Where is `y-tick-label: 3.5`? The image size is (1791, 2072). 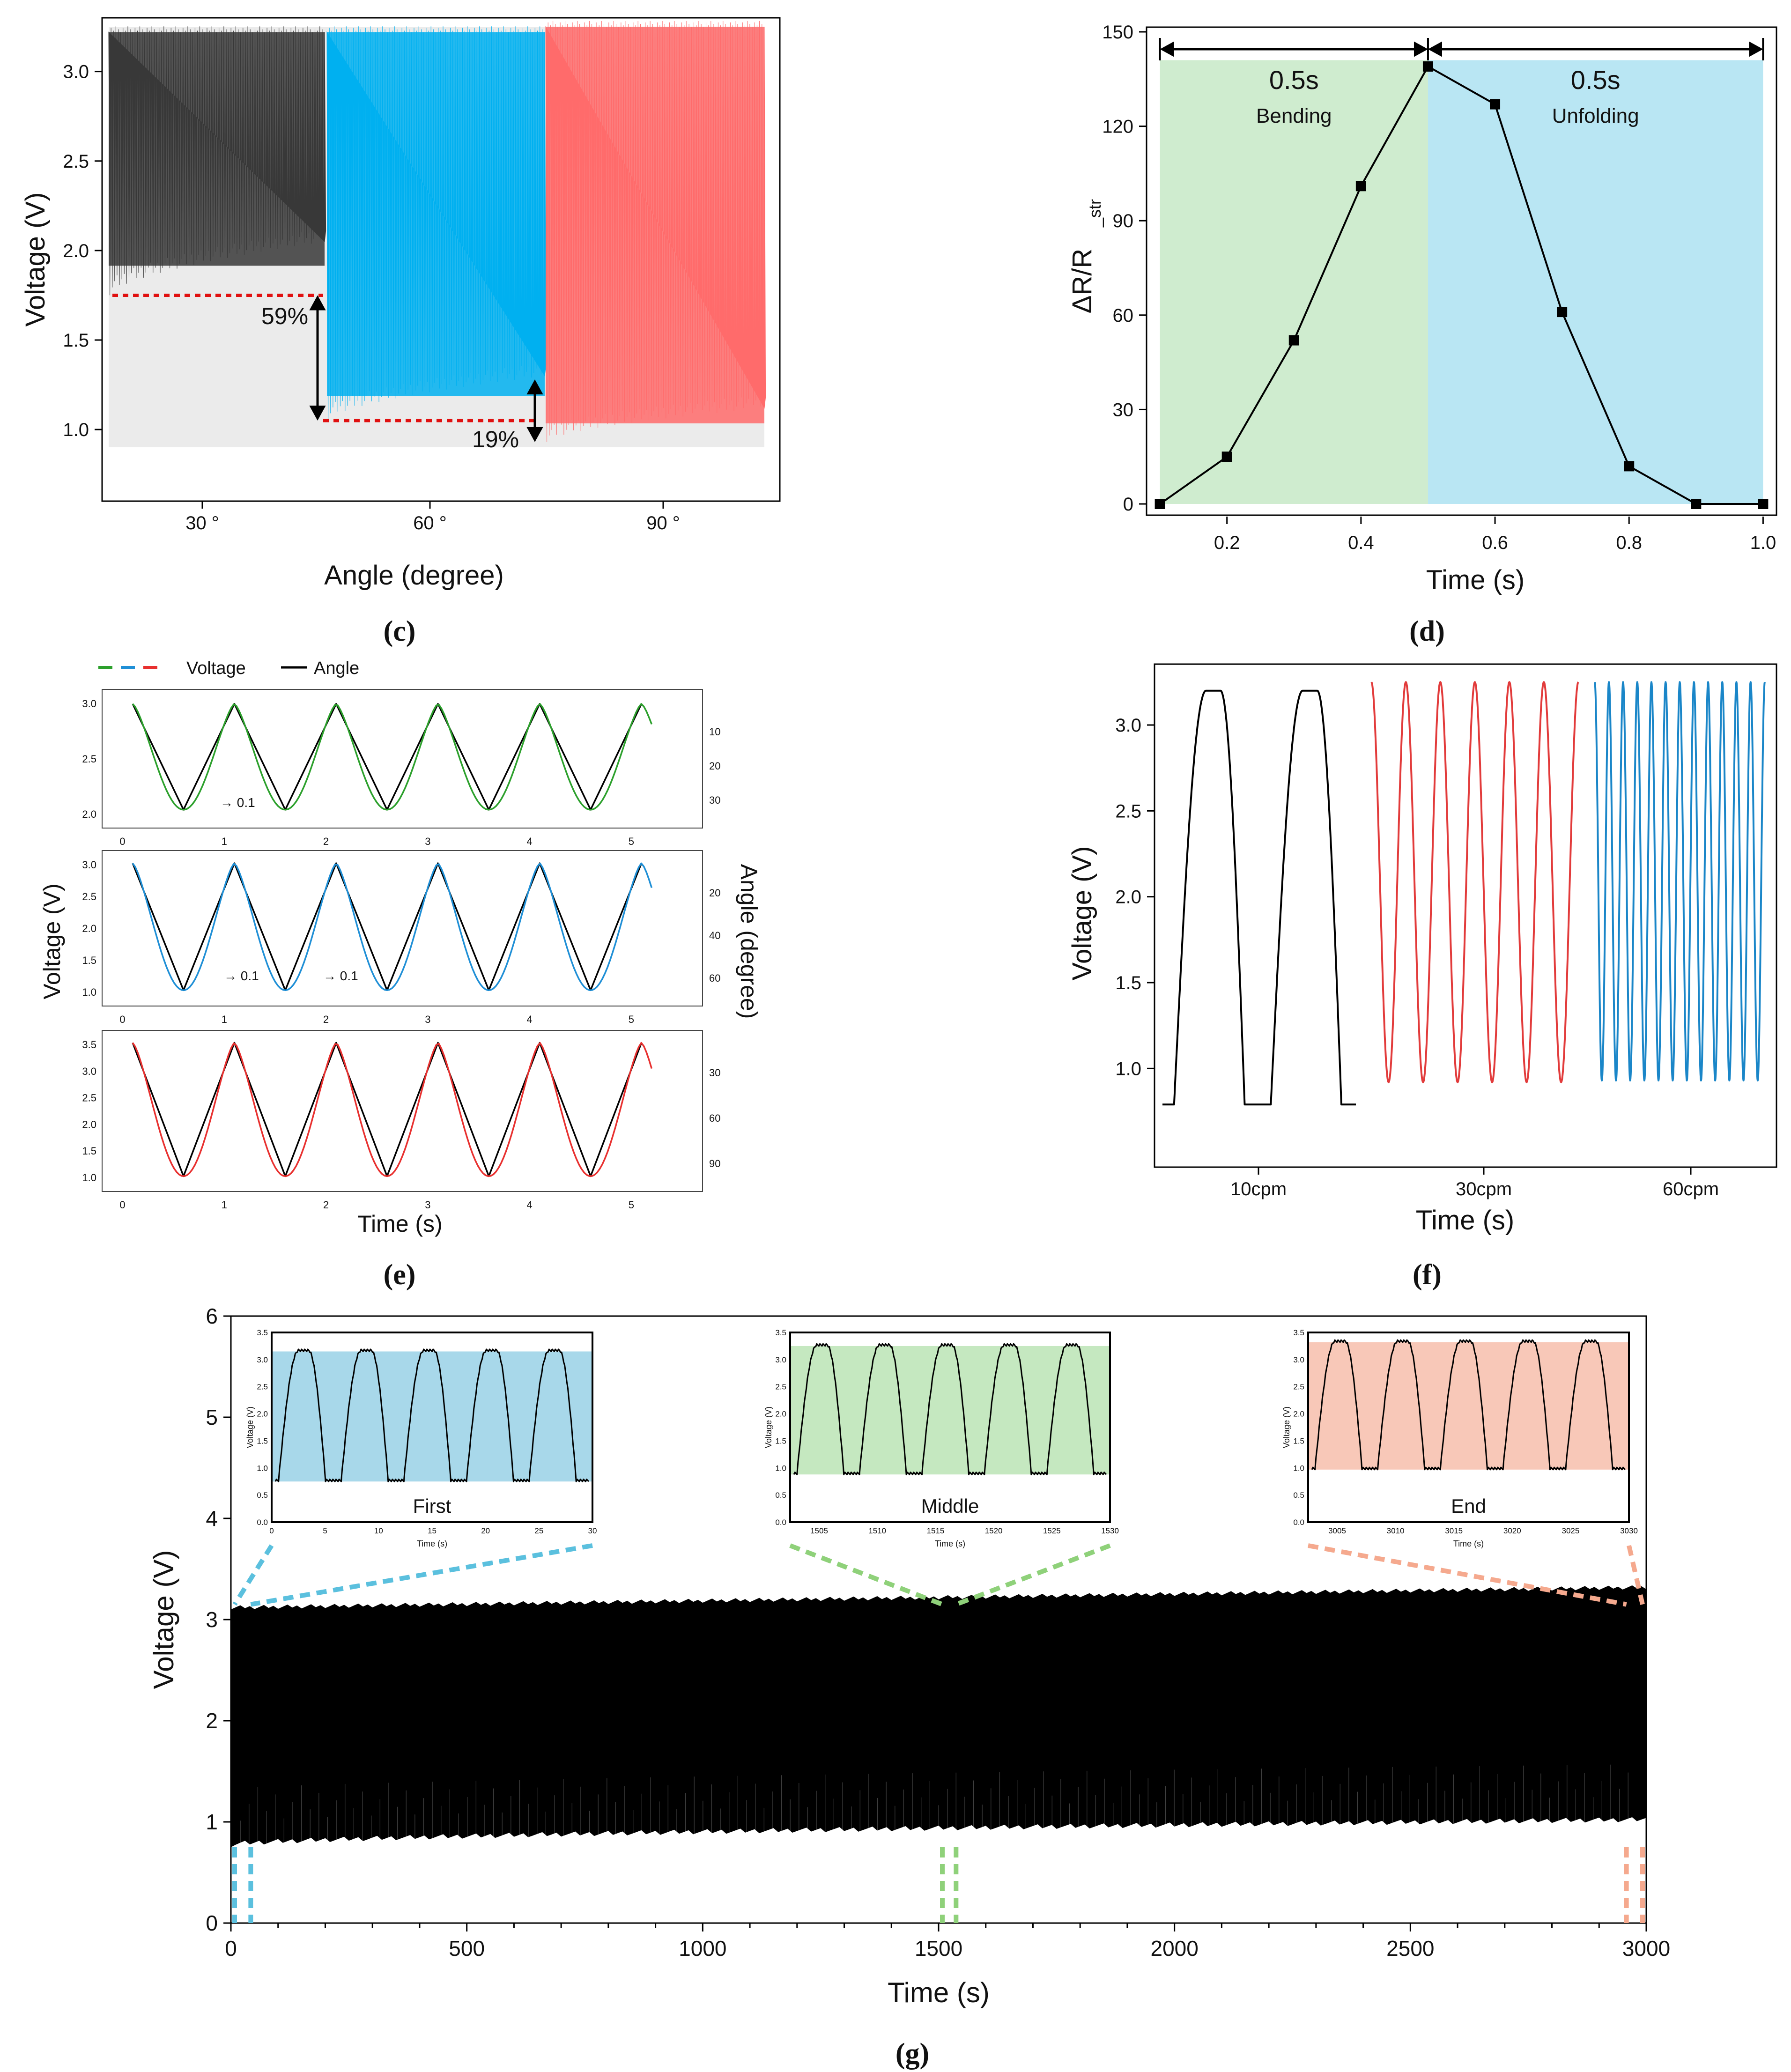
y-tick-label: 3.5 is located at coordinates (89, 1045).